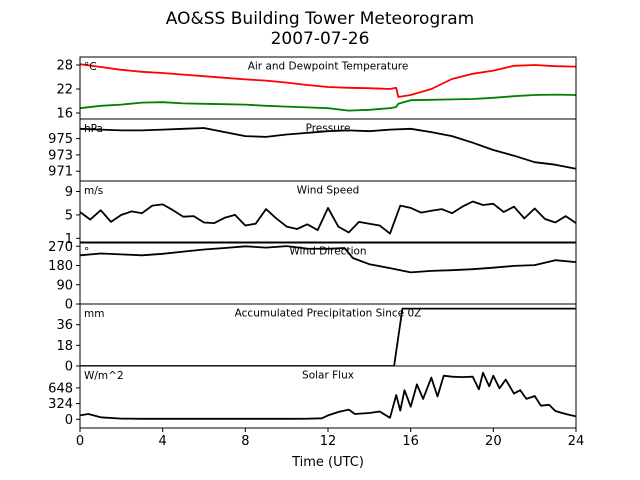 The height and width of the screenshot is (480, 640). I want to click on x-axis: 0 4 8 12 16 20 24, so click(330, 438).